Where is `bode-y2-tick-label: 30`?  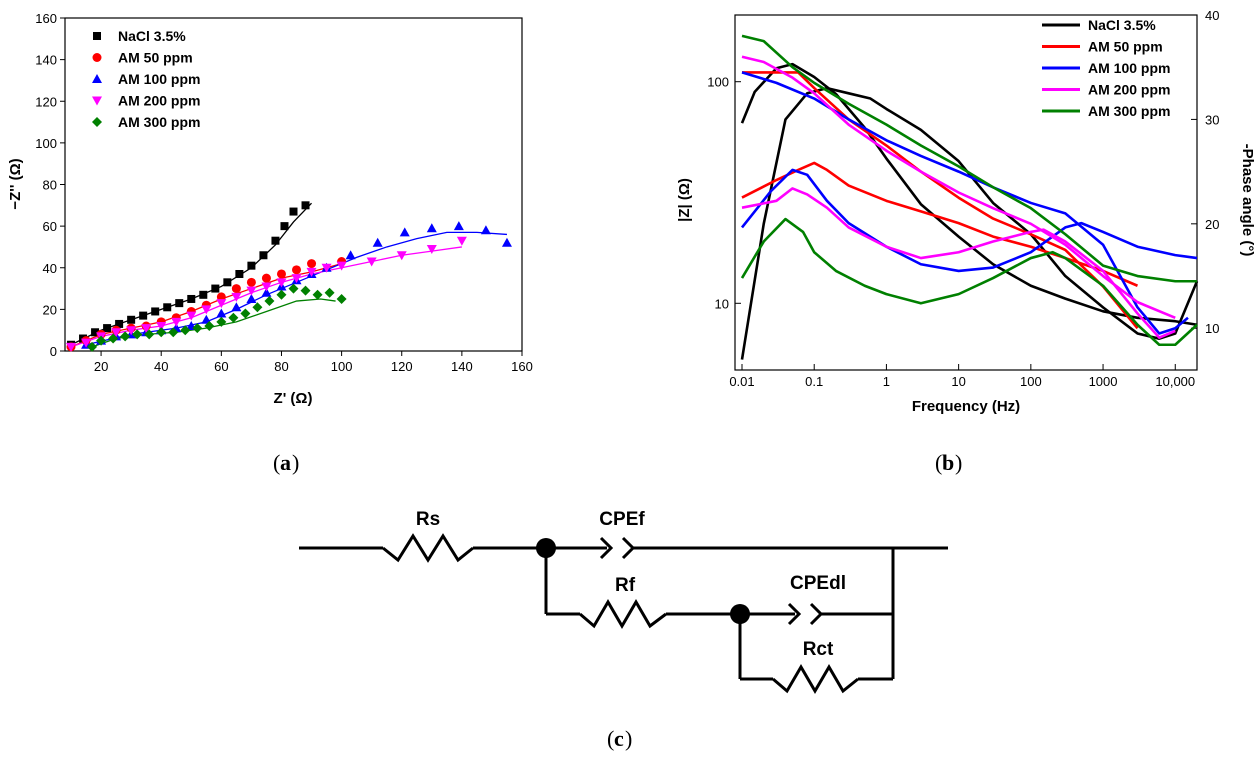 bode-y2-tick-label: 30 is located at coordinates (1212, 119).